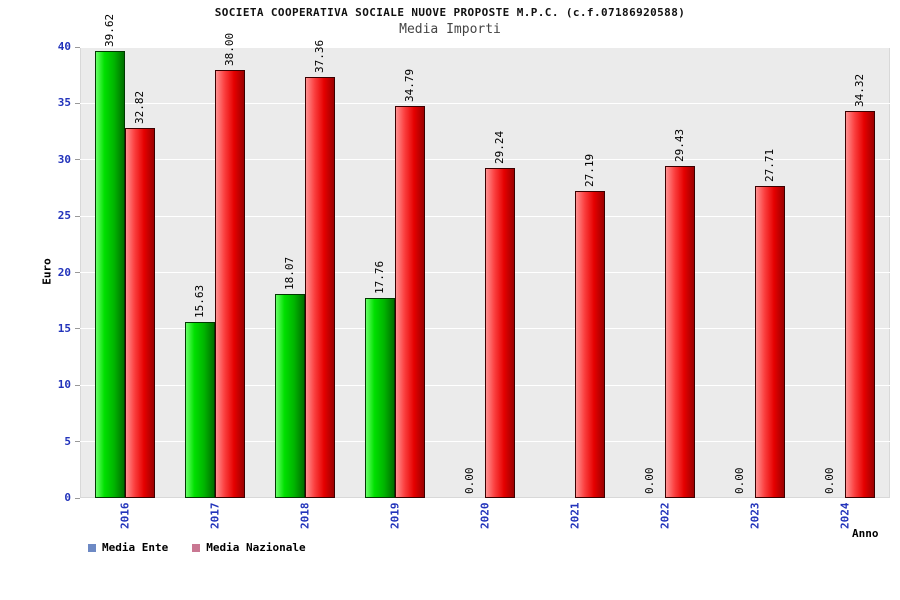 This screenshot has height=600, width=900. I want to click on legend-item-media-nazionale: Media Nazionale, so click(249, 547).